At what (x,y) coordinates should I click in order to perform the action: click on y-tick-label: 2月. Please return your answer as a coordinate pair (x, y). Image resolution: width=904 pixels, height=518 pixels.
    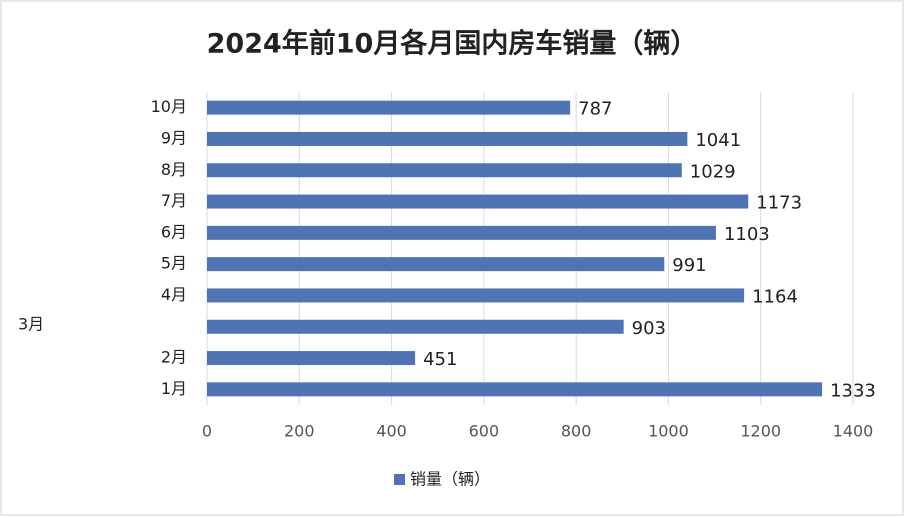
    Looking at the image, I should click on (174, 357).